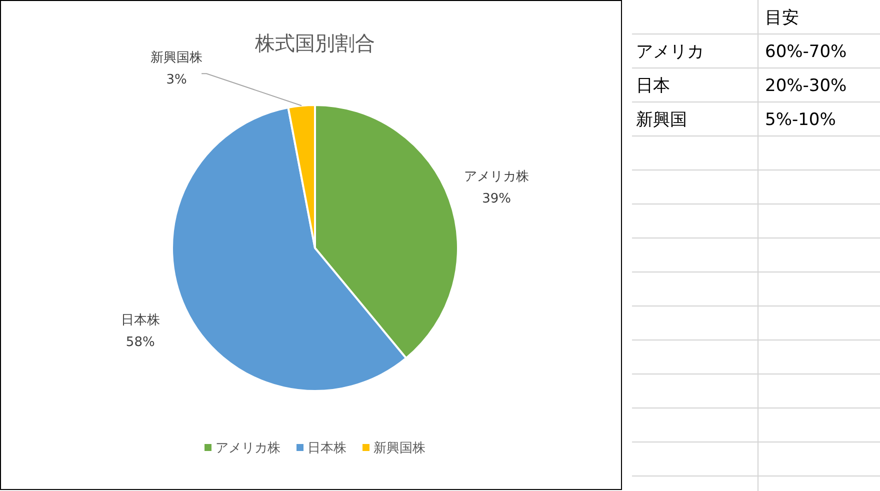  What do you see at coordinates (176, 58) in the screenshot?
I see `slice-label: 新興国株` at bounding box center [176, 58].